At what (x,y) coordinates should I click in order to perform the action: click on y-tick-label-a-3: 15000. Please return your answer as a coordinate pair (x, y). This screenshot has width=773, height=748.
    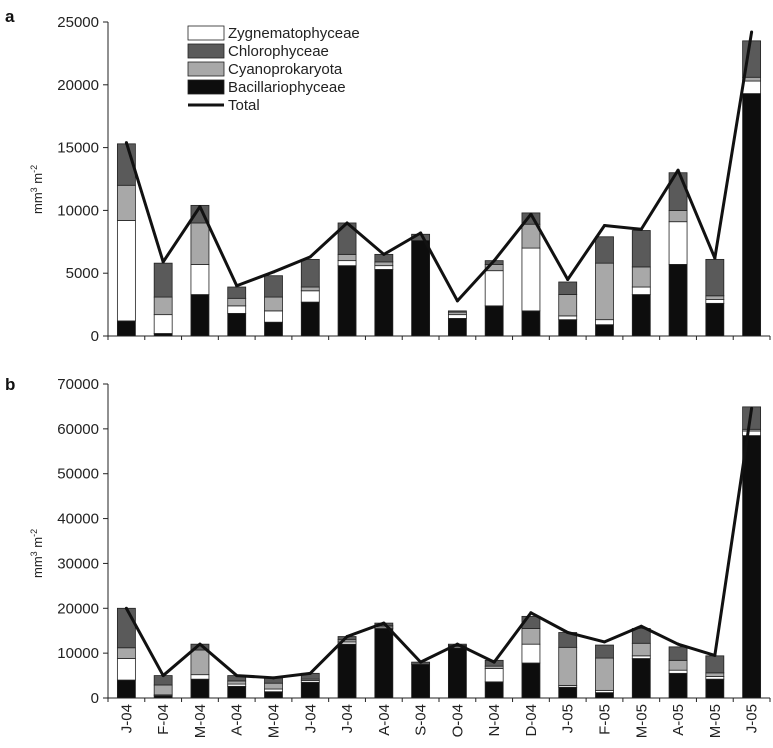
    Looking at the image, I should click on (78, 148).